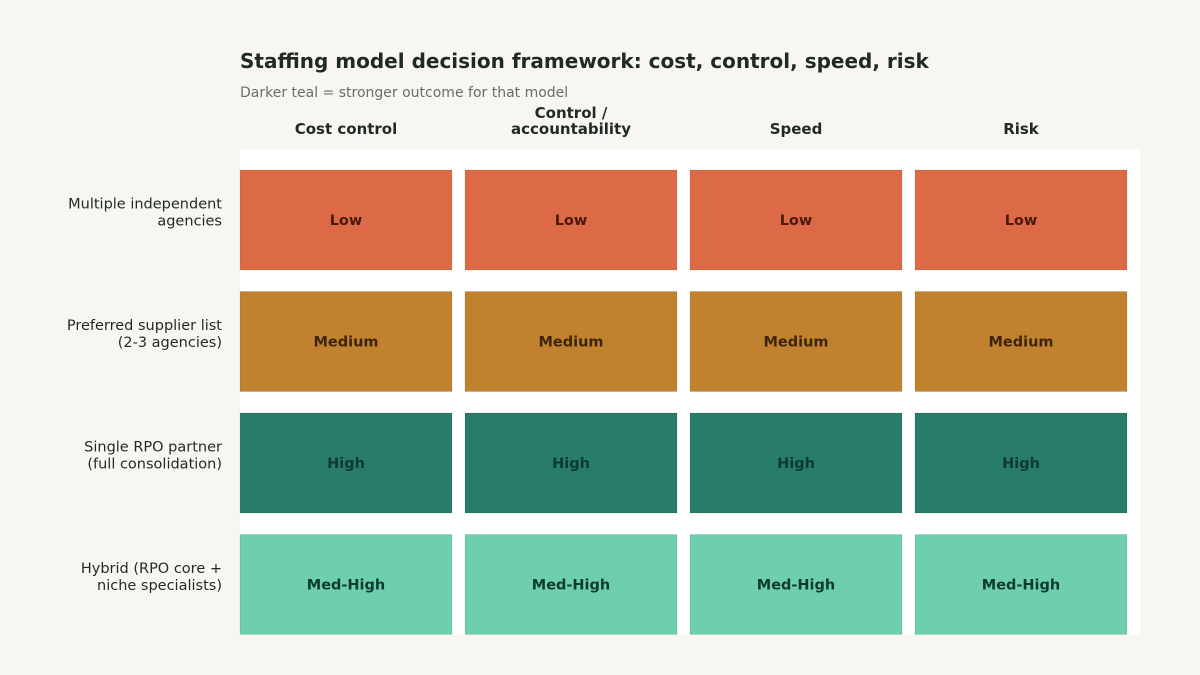  What do you see at coordinates (571, 121) in the screenshot?
I see `column-header: Control / accountability` at bounding box center [571, 121].